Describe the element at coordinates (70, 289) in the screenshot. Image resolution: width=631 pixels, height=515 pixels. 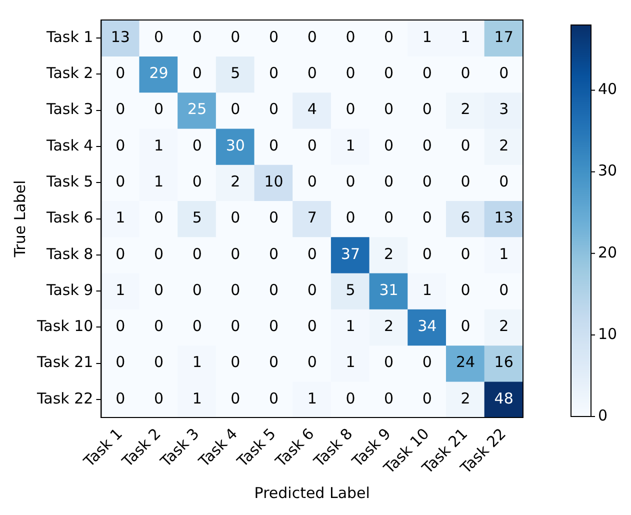
I see `y-tick-label: Task 9` at that location.